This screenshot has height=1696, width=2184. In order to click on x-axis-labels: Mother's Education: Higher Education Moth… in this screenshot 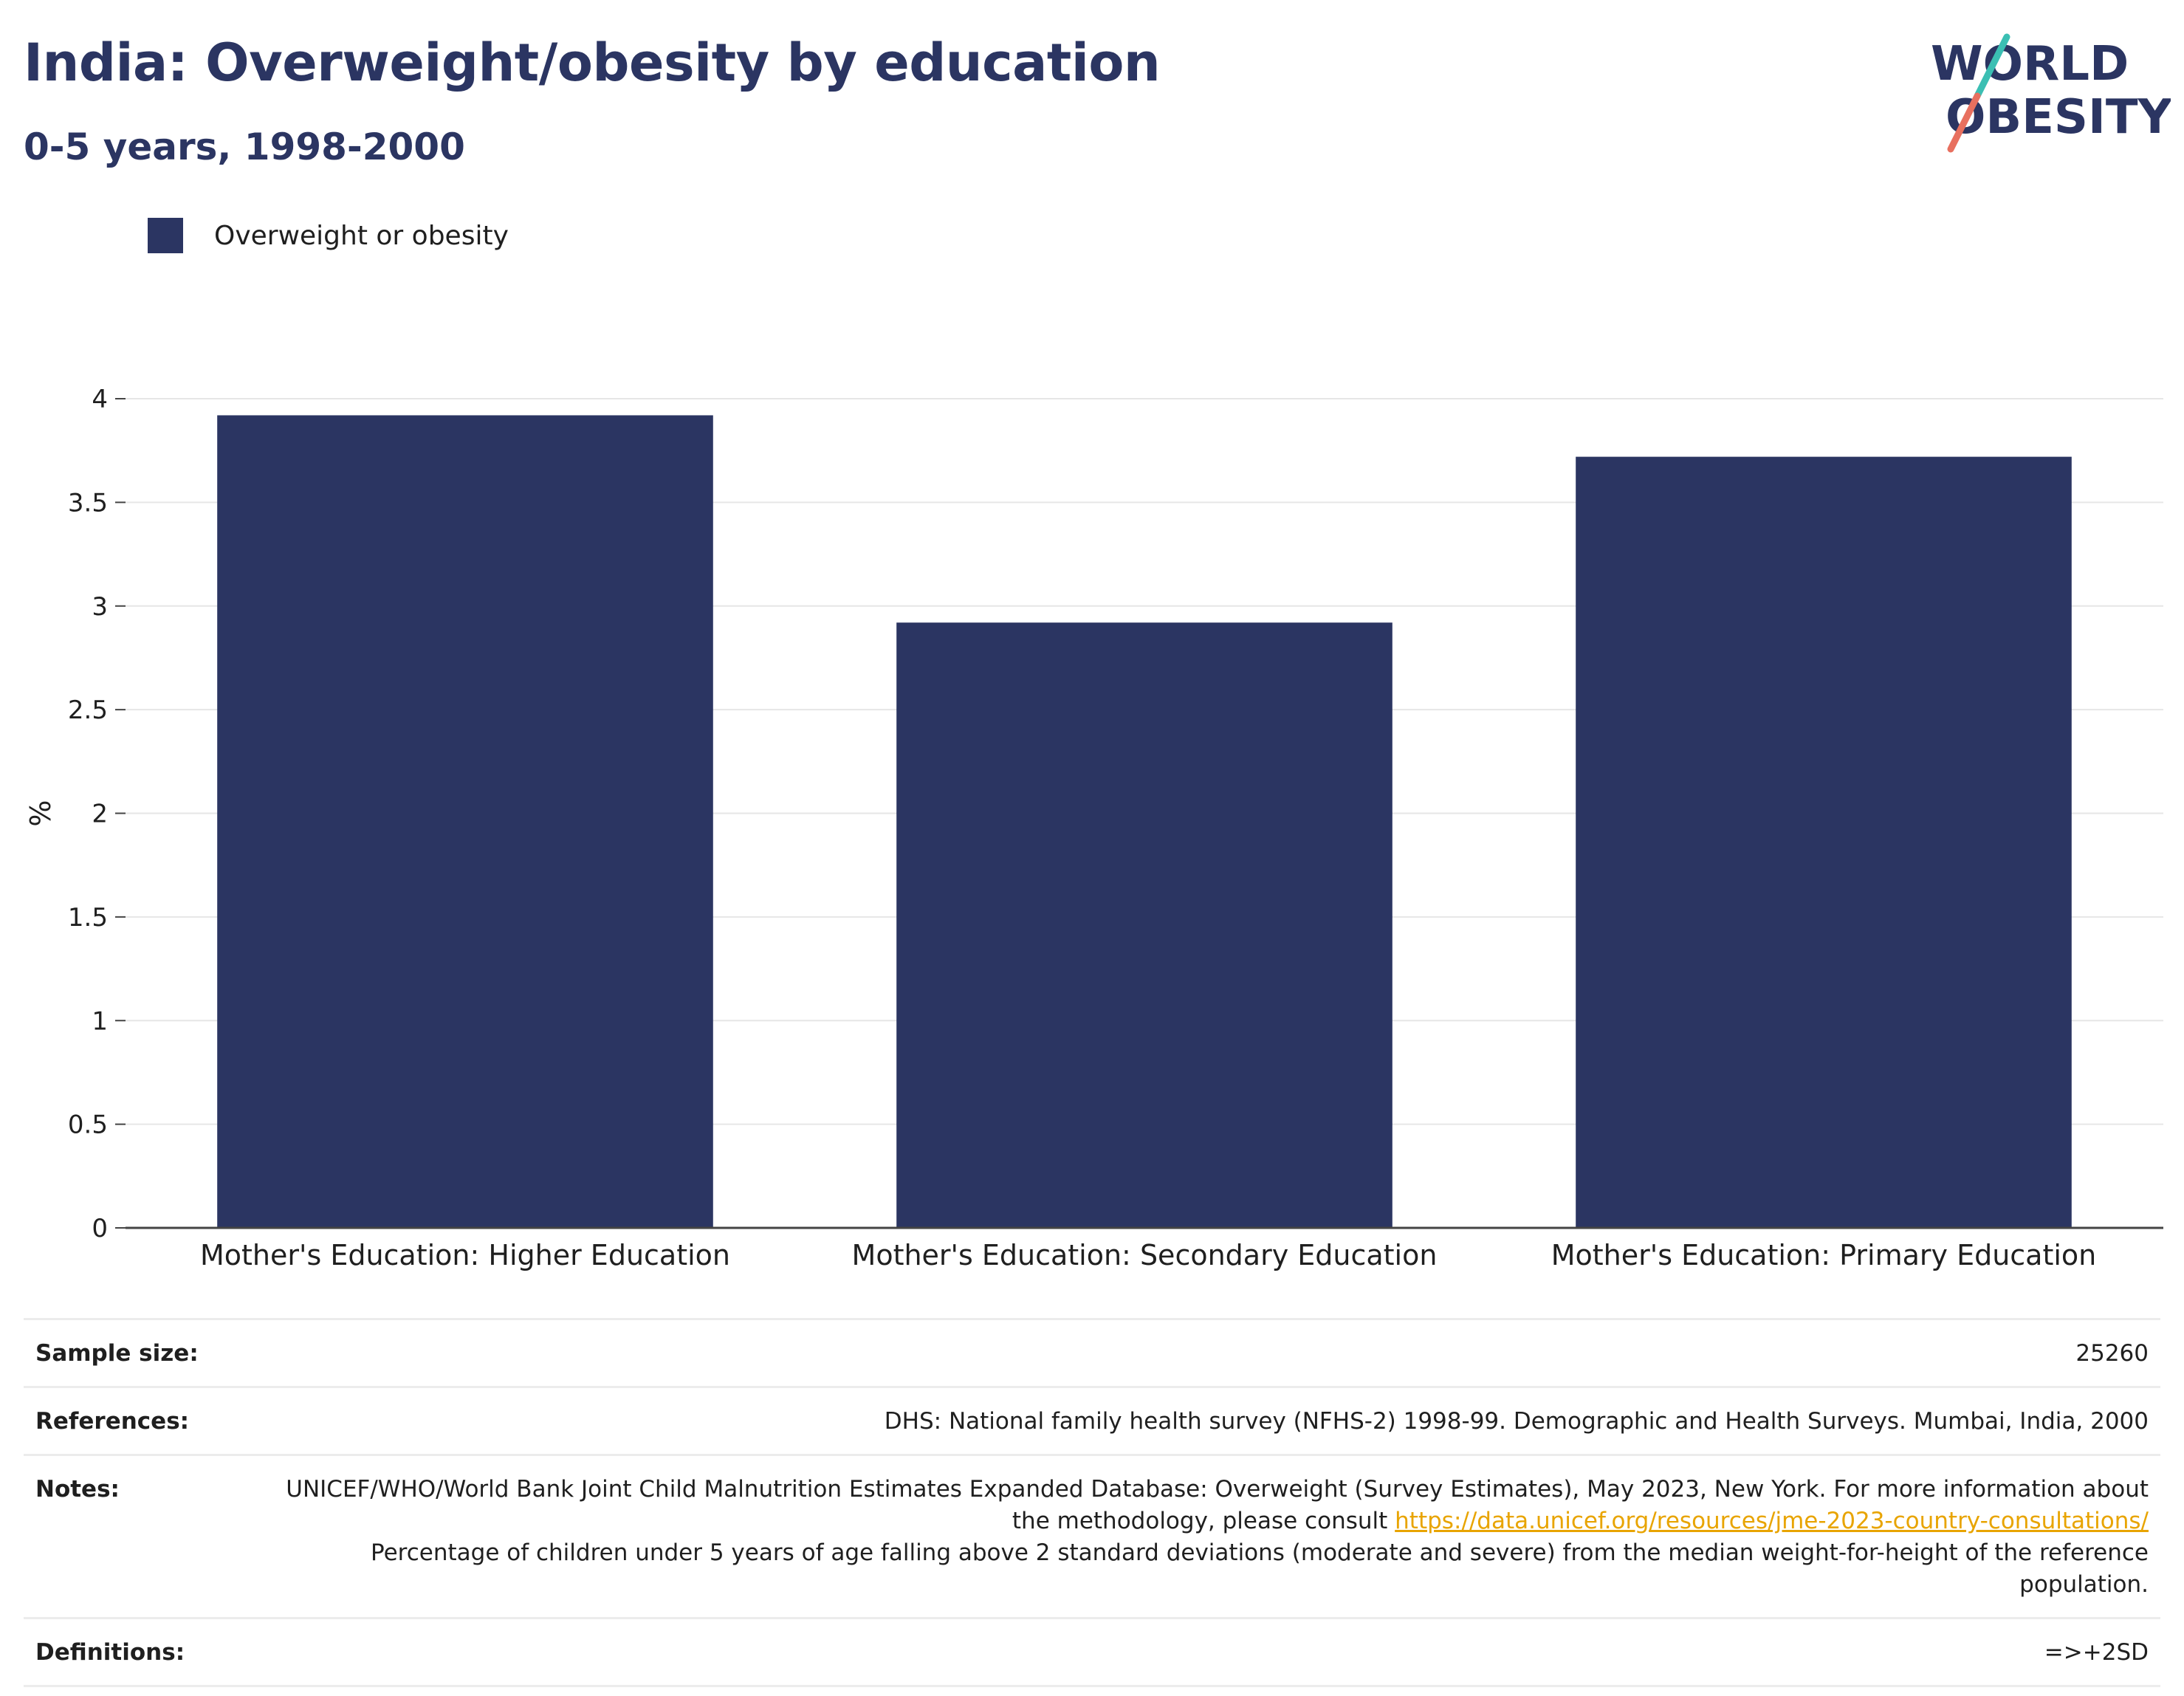, I will do `click(1148, 1255)`.